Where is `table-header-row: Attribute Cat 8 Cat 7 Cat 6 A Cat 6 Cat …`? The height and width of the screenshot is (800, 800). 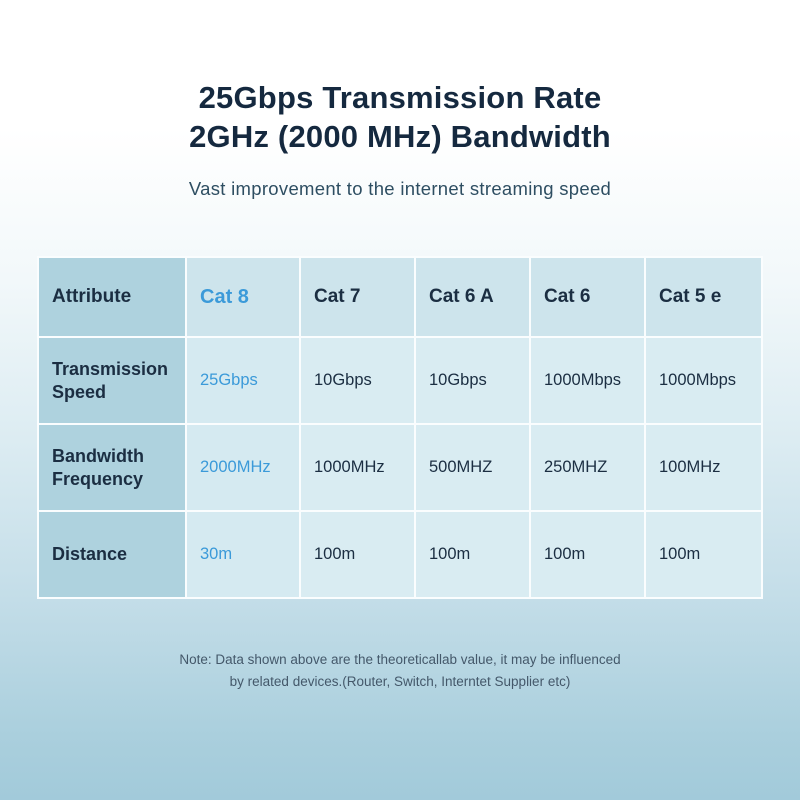 table-header-row: Attribute Cat 8 Cat 7 Cat 6 A Cat 6 Cat … is located at coordinates (400, 297).